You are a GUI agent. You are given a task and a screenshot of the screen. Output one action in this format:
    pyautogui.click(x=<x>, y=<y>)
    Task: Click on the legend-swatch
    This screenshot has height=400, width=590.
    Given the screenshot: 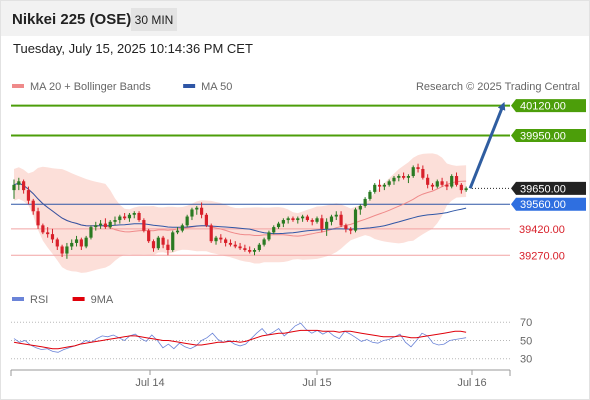 What is the action you would take?
    pyautogui.click(x=78, y=299)
    